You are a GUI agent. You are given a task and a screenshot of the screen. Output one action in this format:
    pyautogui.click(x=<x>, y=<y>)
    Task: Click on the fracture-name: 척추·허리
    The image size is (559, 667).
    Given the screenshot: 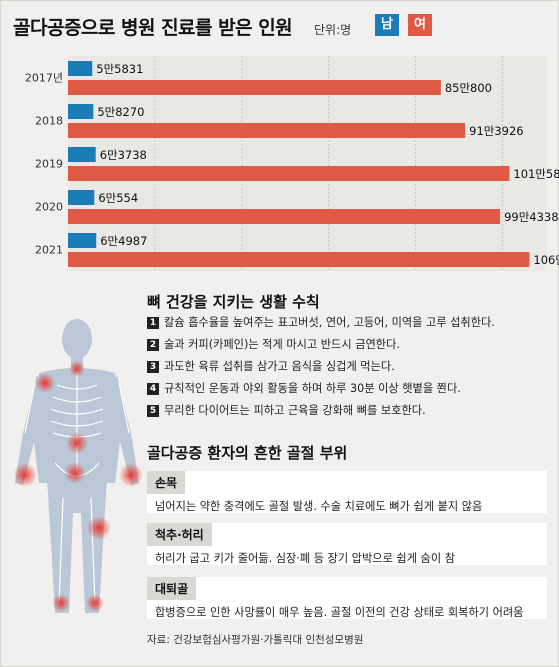 What is the action you would take?
    pyautogui.click(x=179, y=534)
    